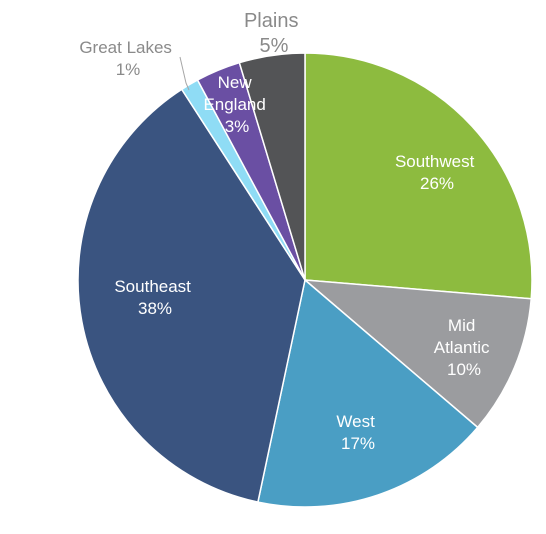 Image resolution: width=546 pixels, height=534 pixels. I want to click on slice-name-mid-atlantic-line1: Mid, so click(461, 325).